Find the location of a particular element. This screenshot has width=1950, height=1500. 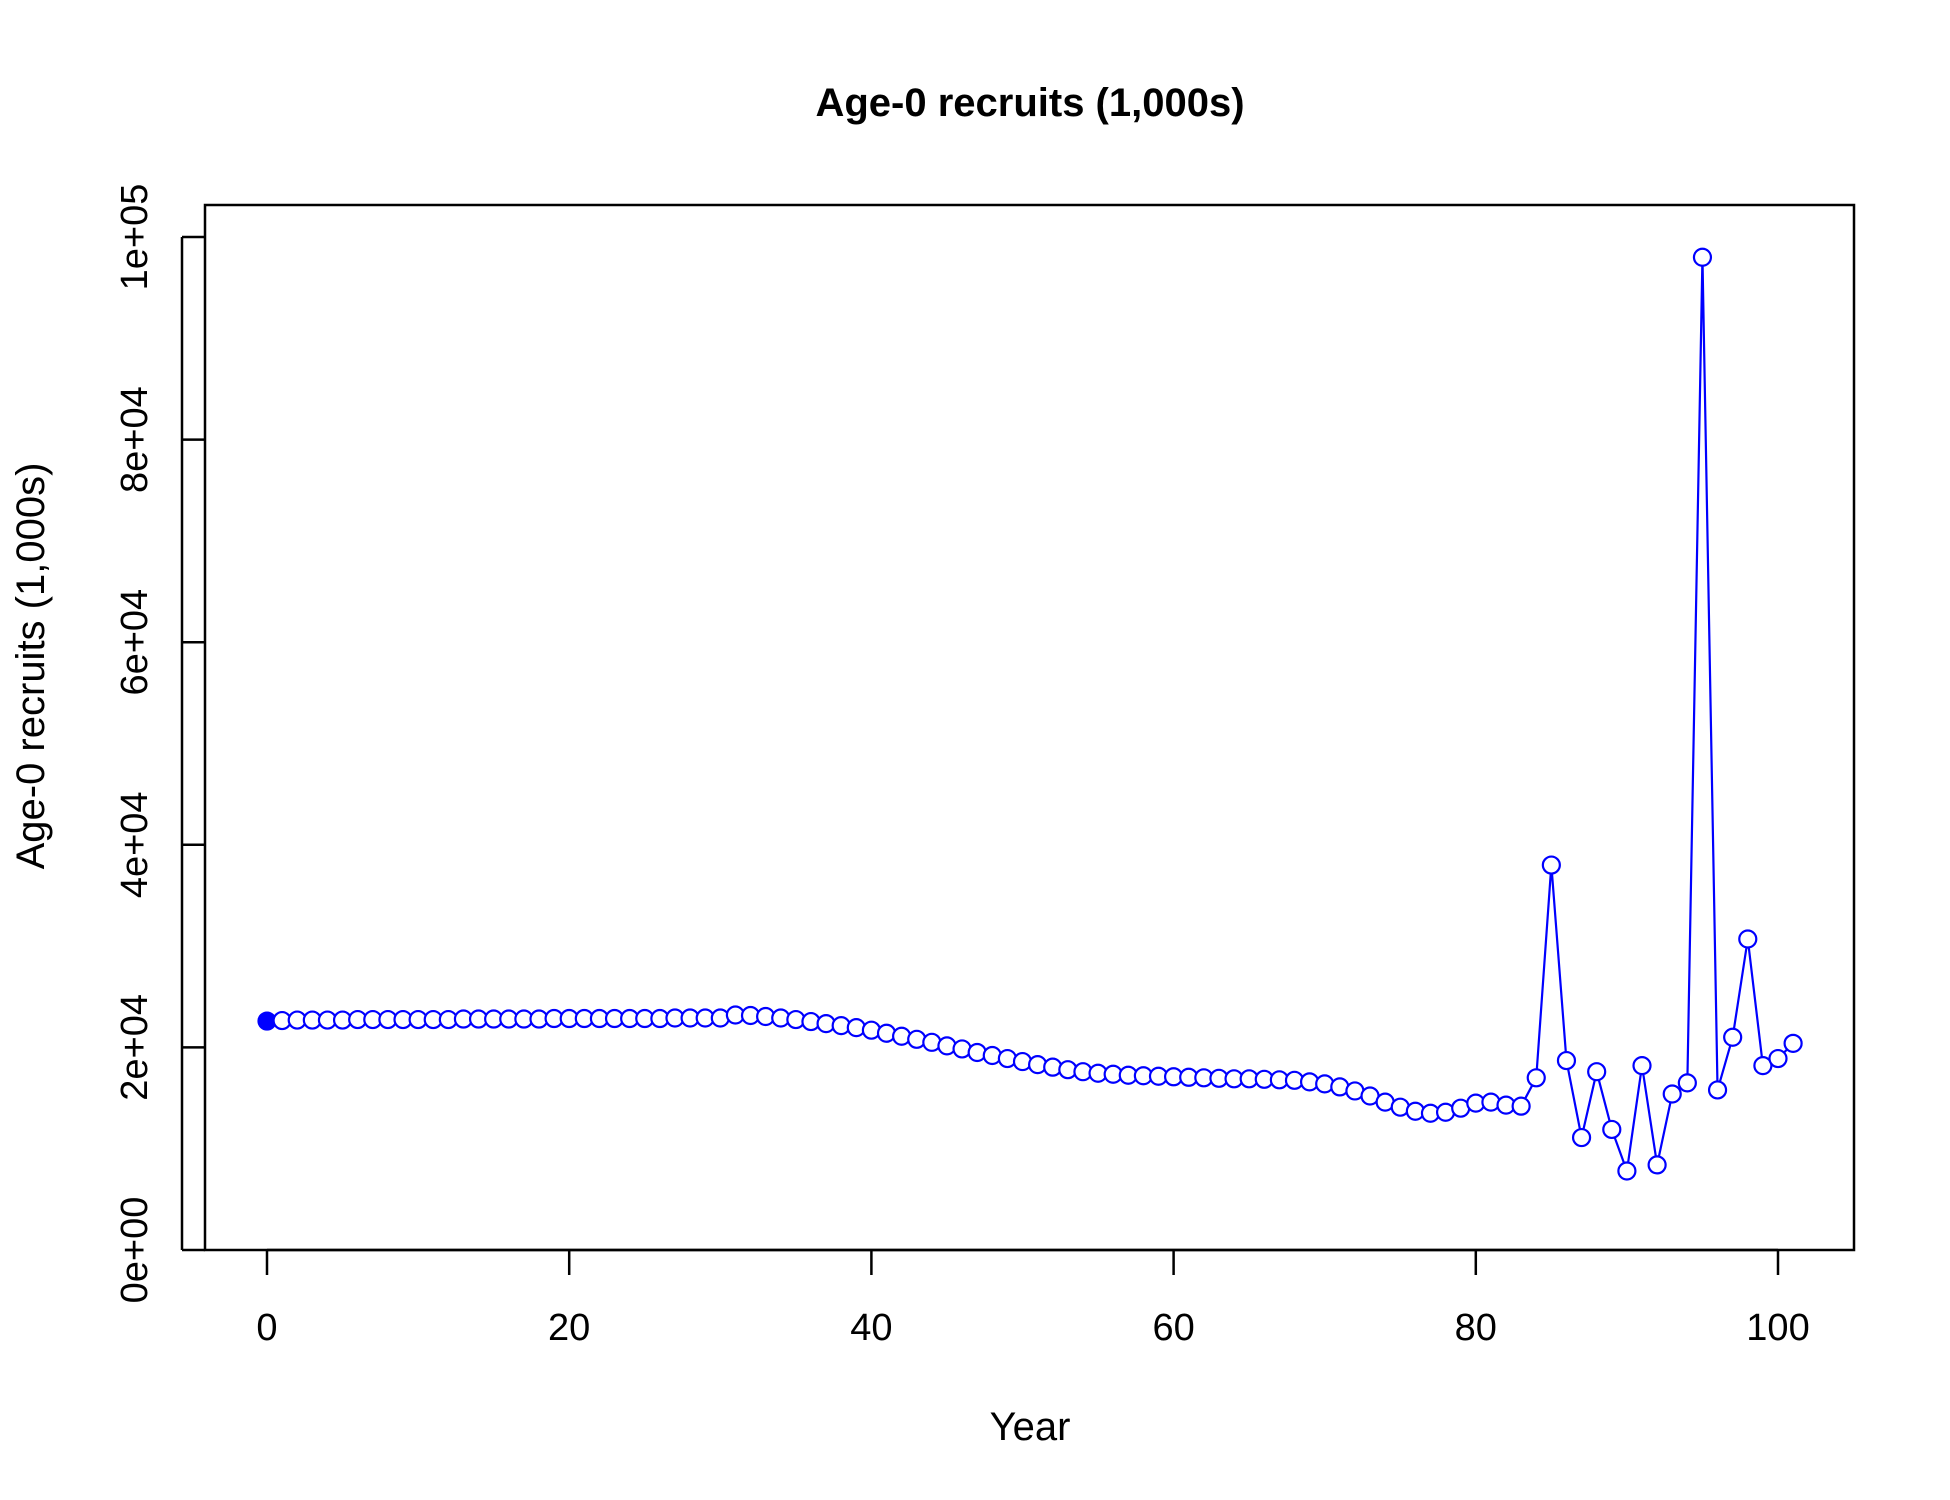

x-axis: 0 20 40 60 80 100 is located at coordinates (1033, 1298).